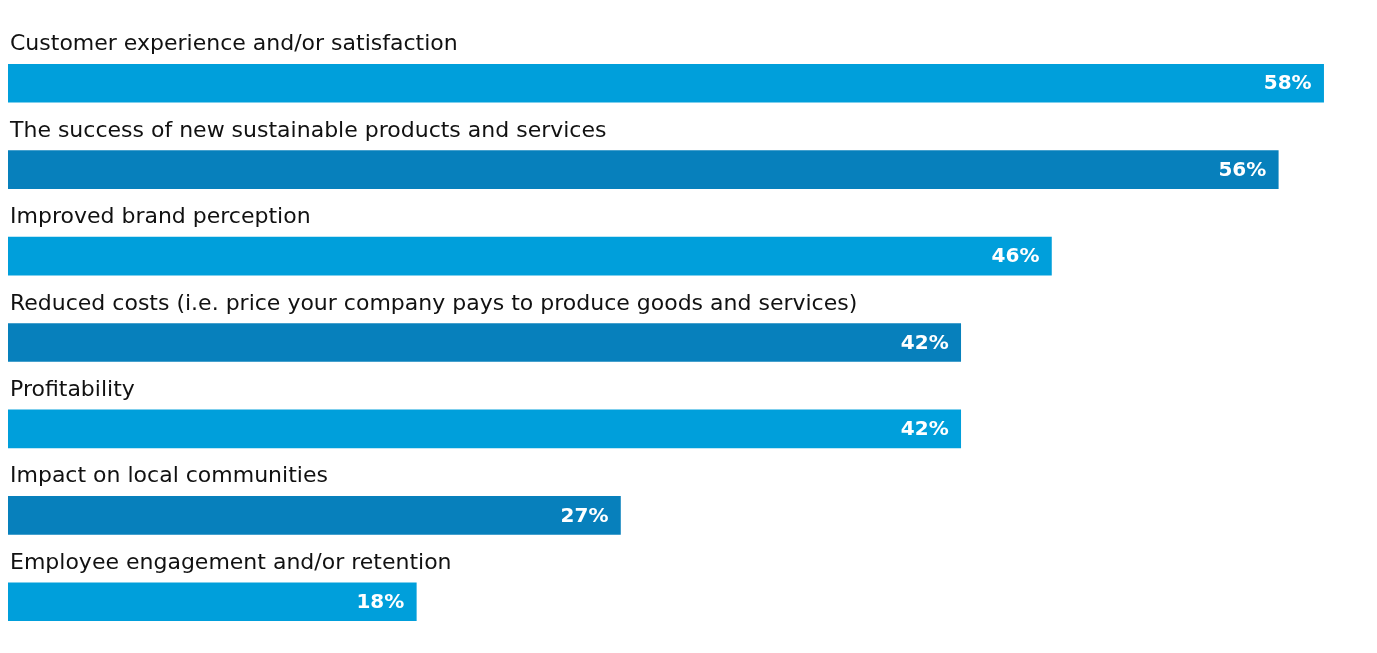 The image size is (1377, 653). What do you see at coordinates (231, 561) in the screenshot?
I see `y-tick-label: Employee engagement and/or retention` at bounding box center [231, 561].